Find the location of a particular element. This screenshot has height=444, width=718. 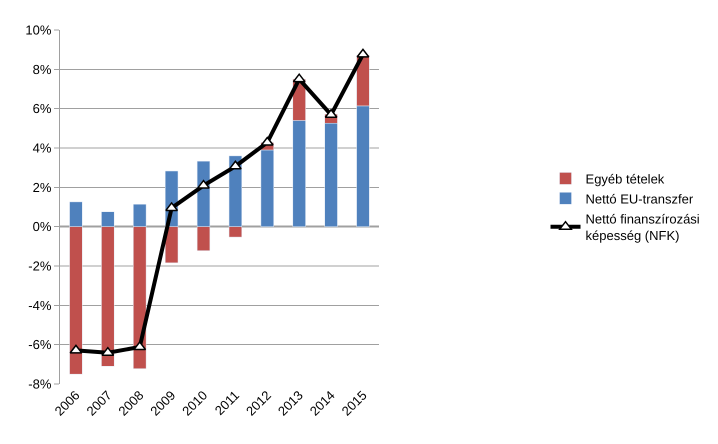

y-tick-label: 10% is located at coordinates (38, 30).